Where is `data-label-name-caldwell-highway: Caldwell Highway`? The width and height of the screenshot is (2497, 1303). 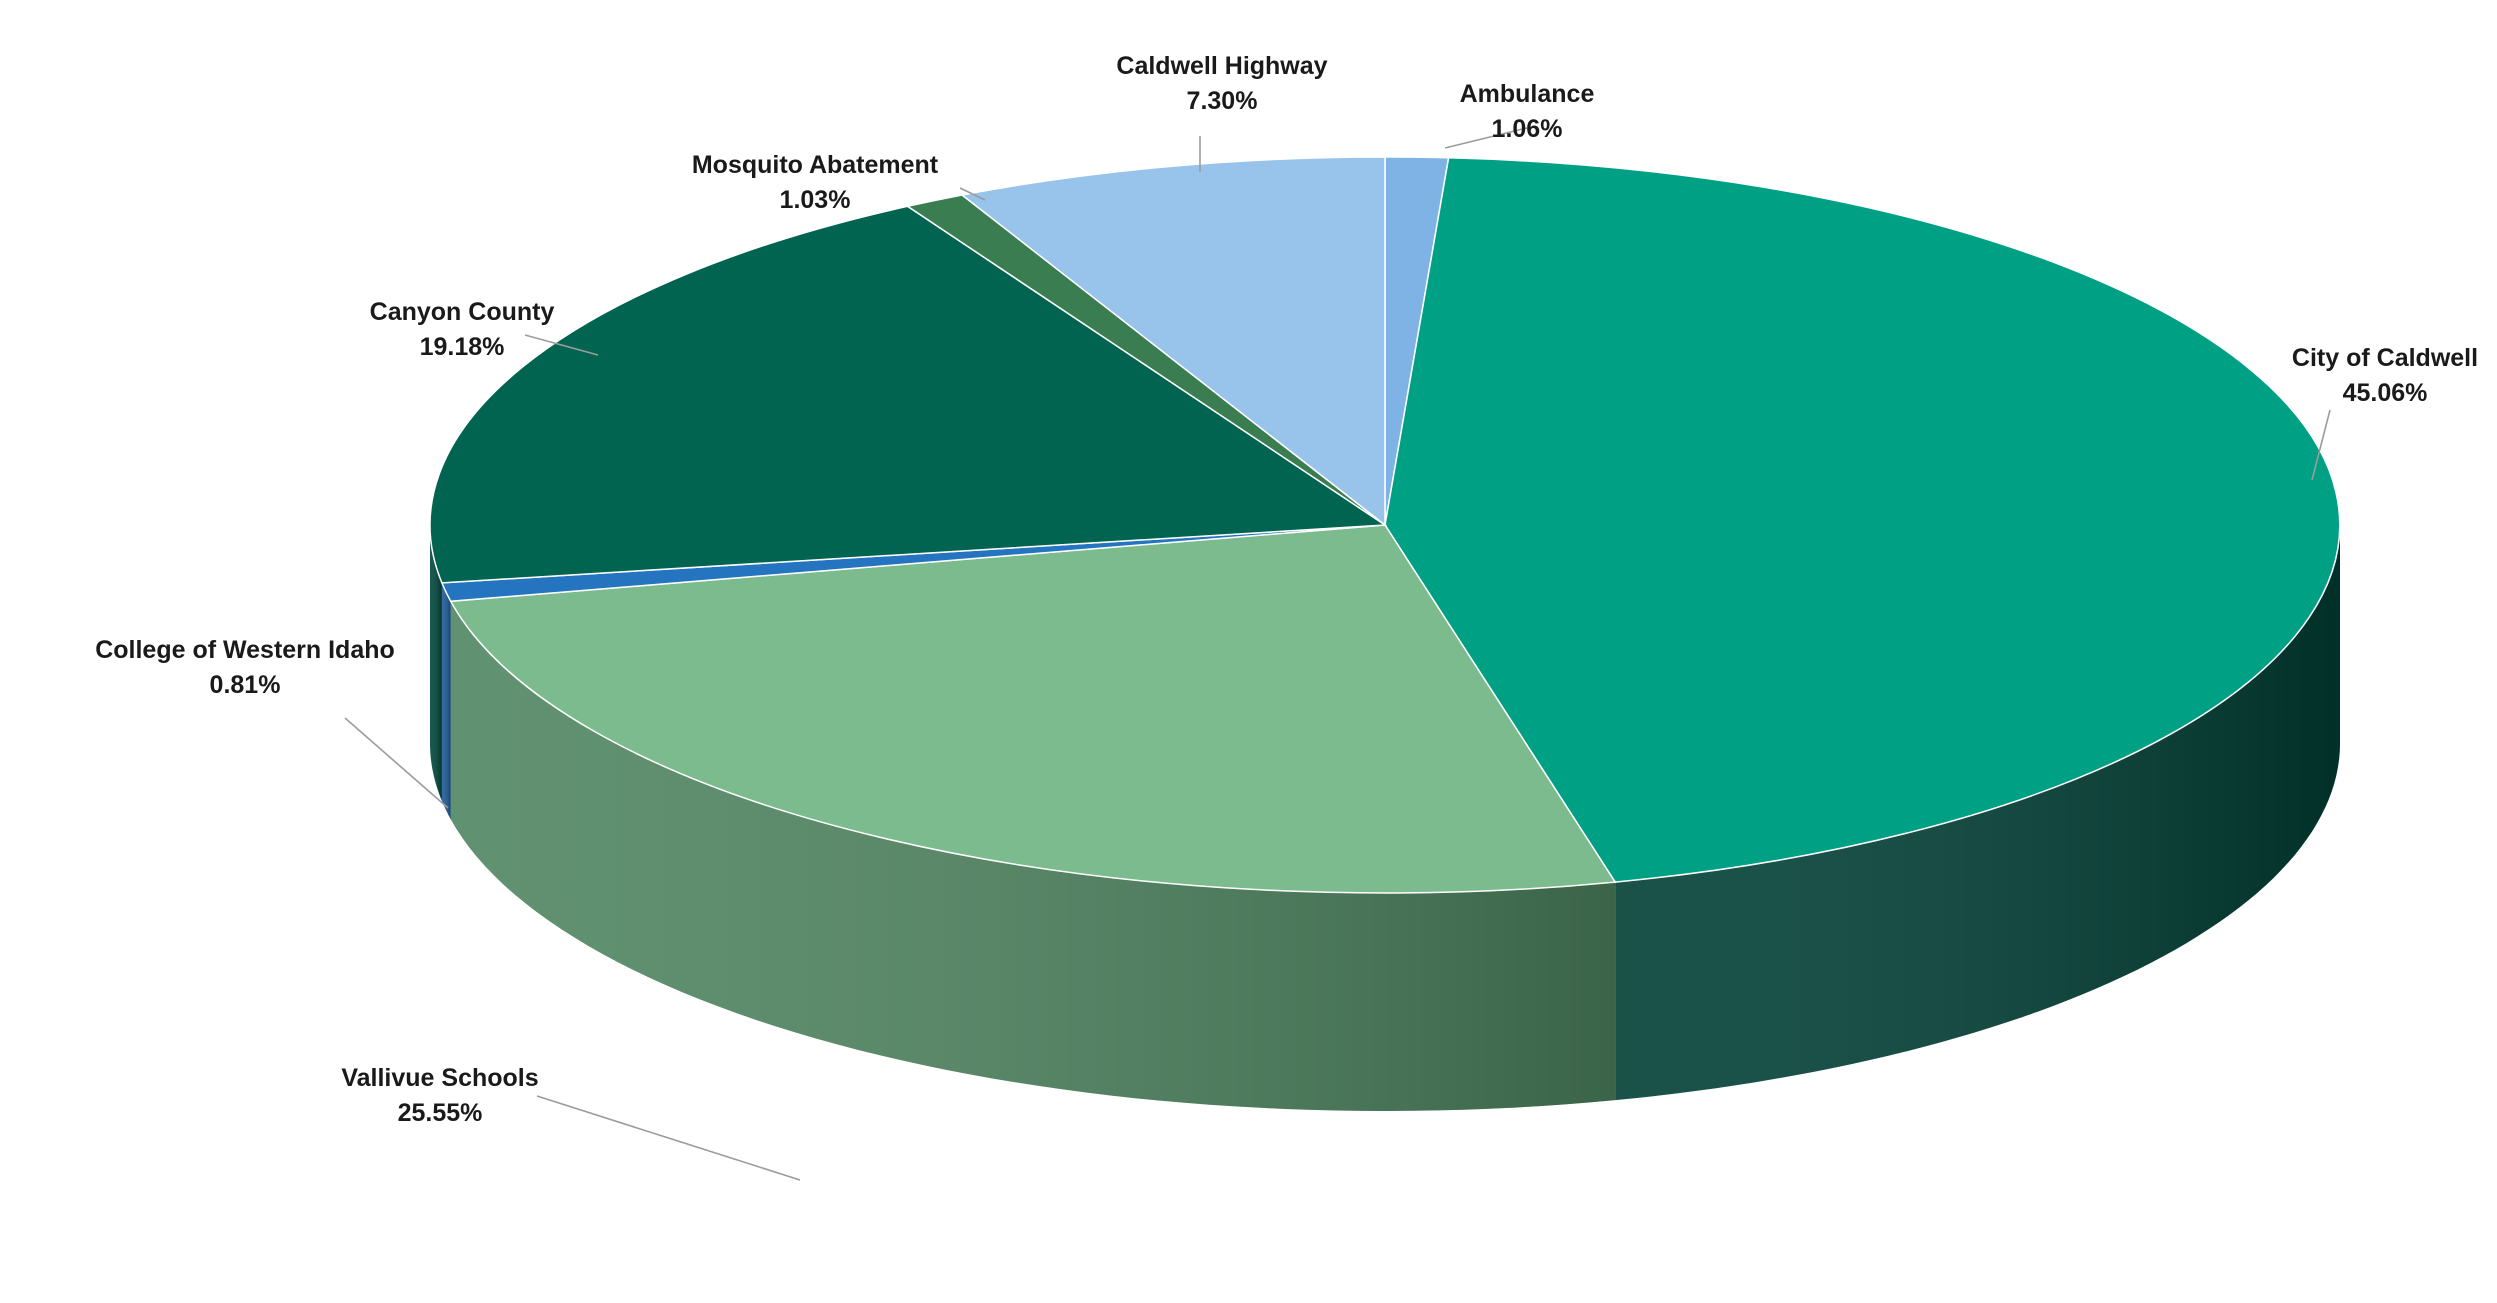
data-label-name-caldwell-highway: Caldwell Highway is located at coordinates (1221, 66).